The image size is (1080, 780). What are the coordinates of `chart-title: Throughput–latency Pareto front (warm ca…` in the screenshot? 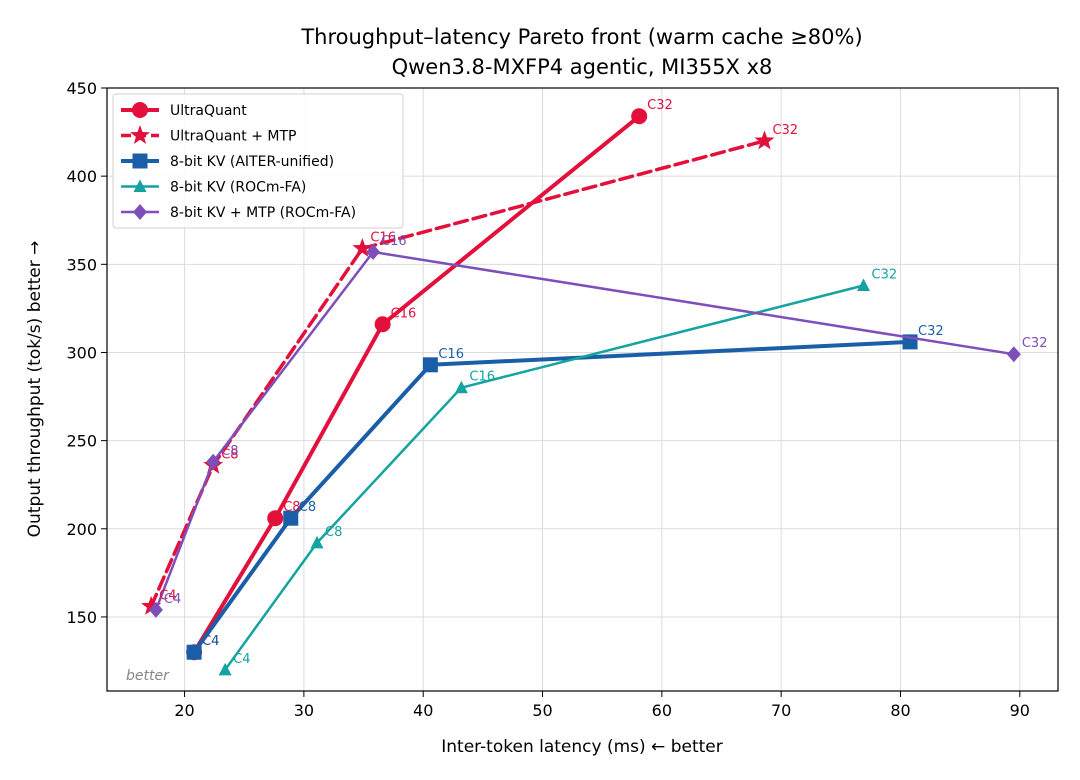 It's located at (581, 37).